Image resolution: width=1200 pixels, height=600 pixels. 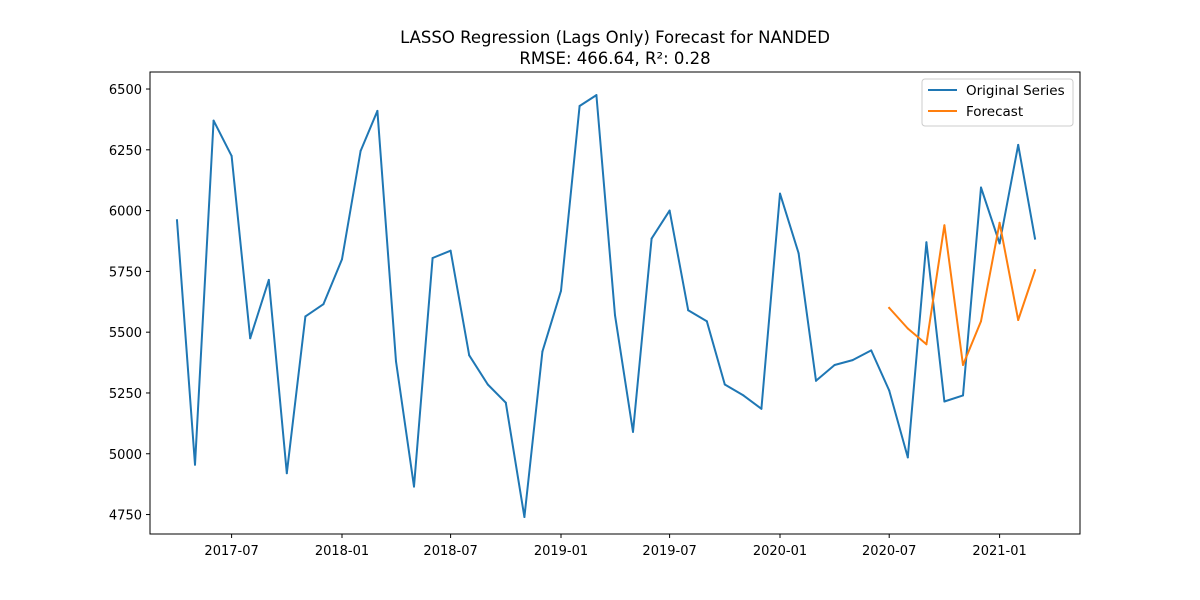 I want to click on x-tick-label: 2018-01, so click(x=342, y=551).